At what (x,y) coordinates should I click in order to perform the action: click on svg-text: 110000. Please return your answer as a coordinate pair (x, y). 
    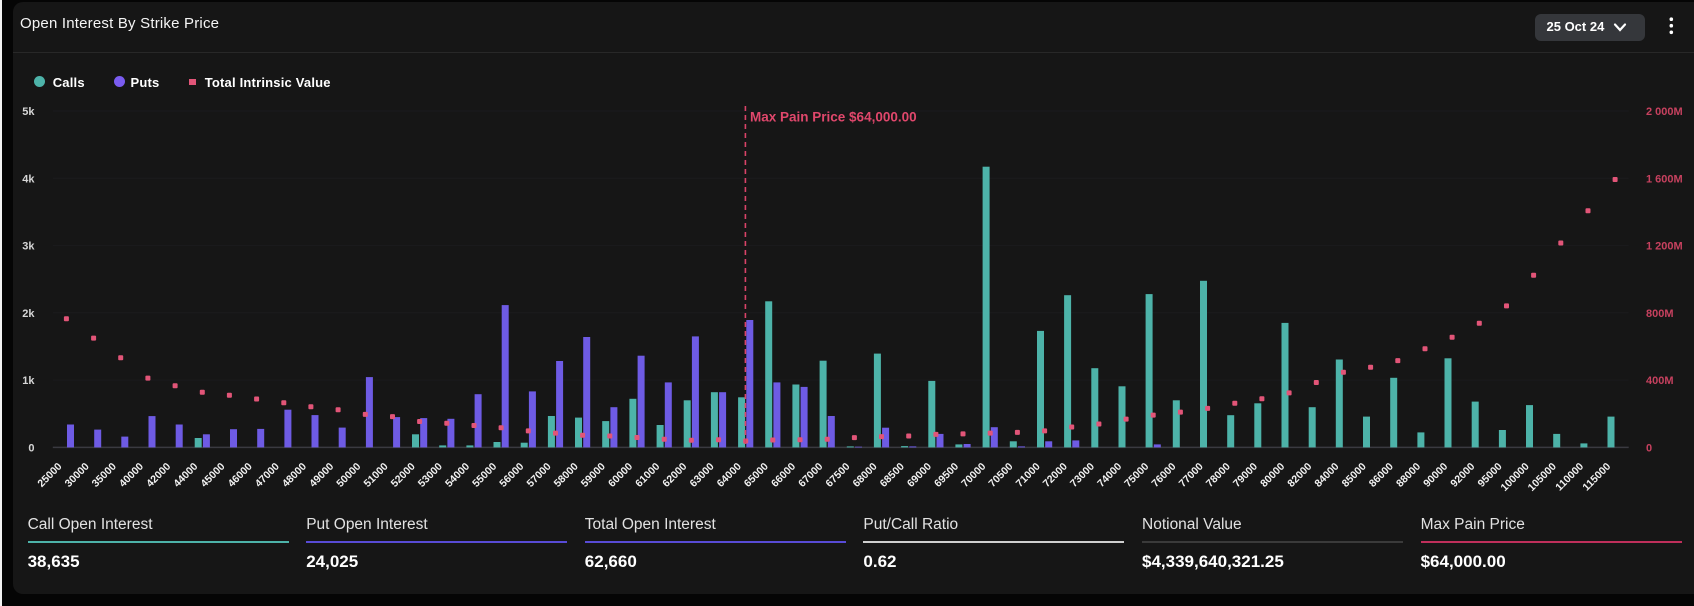
    Looking at the image, I should click on (1569, 477).